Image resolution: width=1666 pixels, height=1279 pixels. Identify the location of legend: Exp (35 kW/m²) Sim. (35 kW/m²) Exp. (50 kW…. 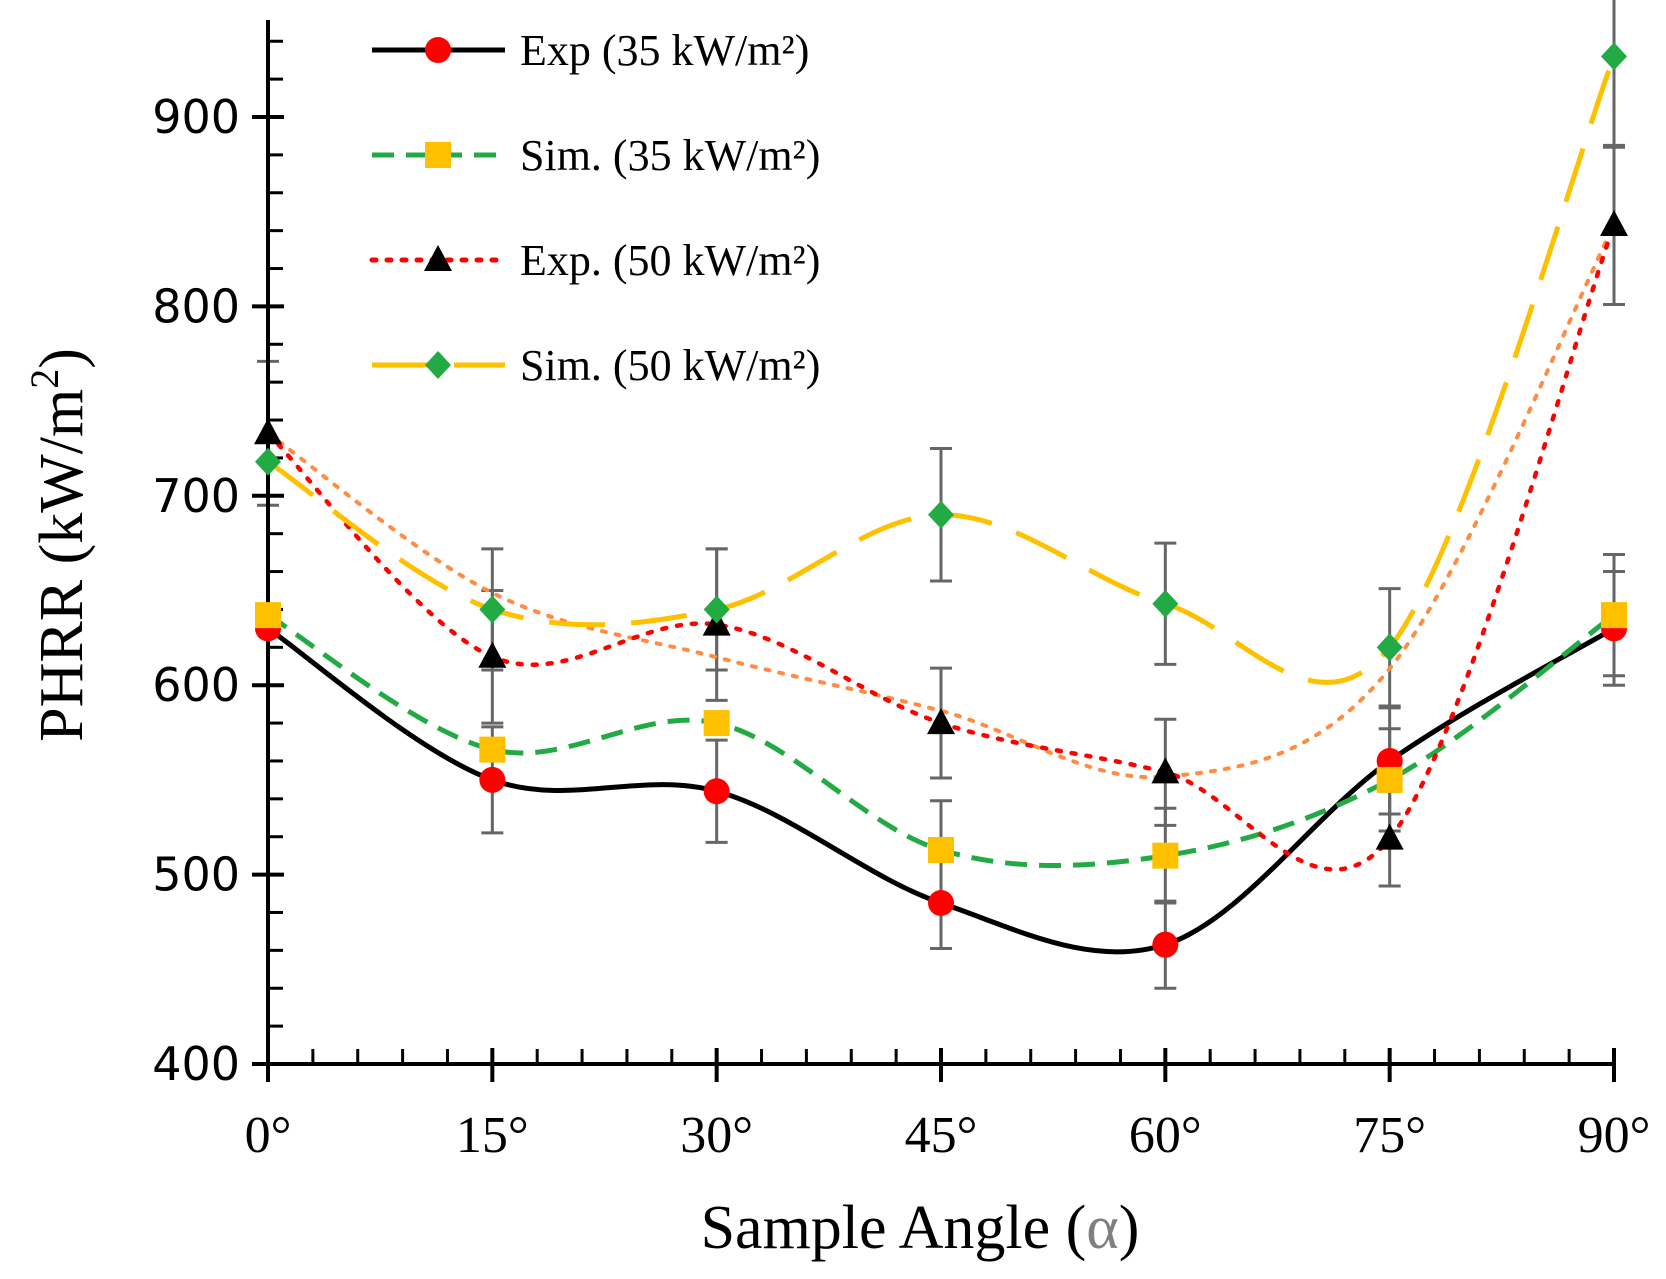
(594, 208).